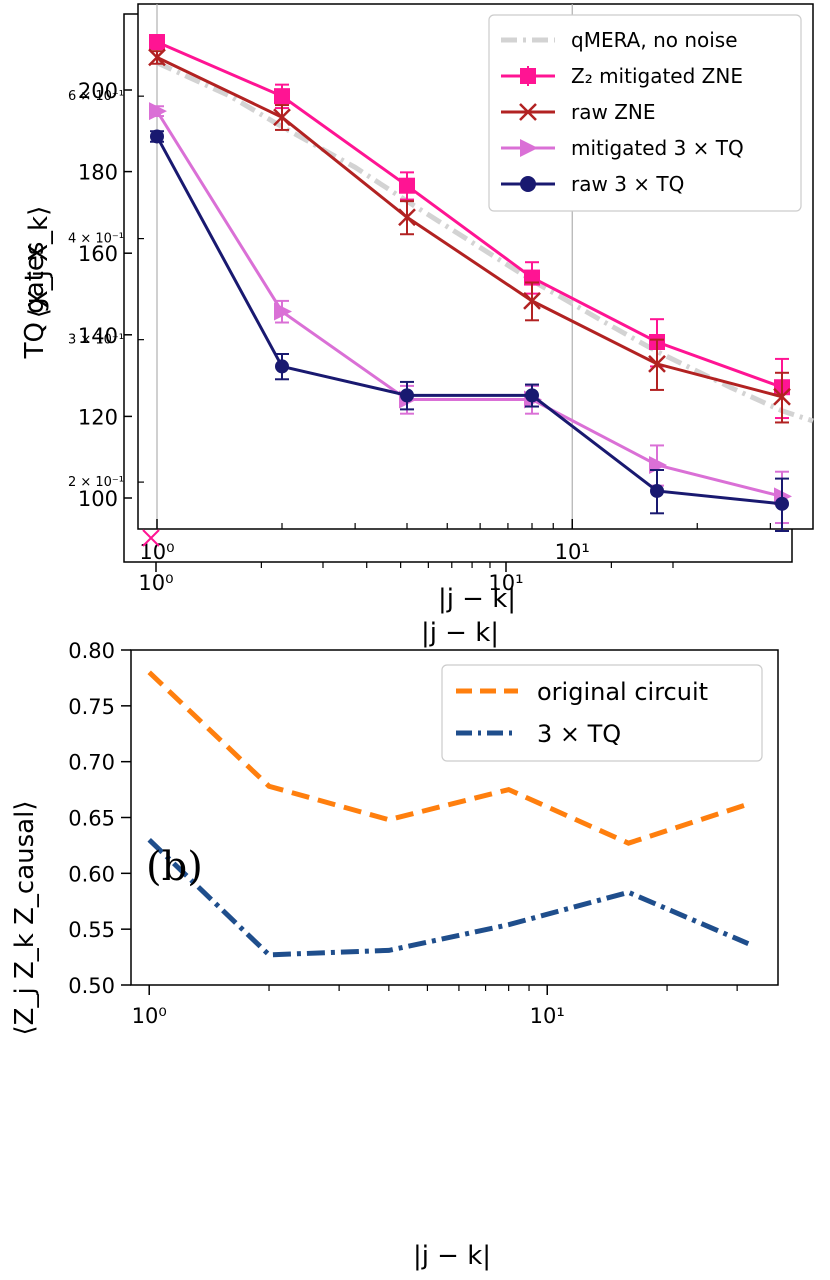  What do you see at coordinates (98, 499) in the screenshot?
I see `overlay-ytick-label: 100` at bounding box center [98, 499].